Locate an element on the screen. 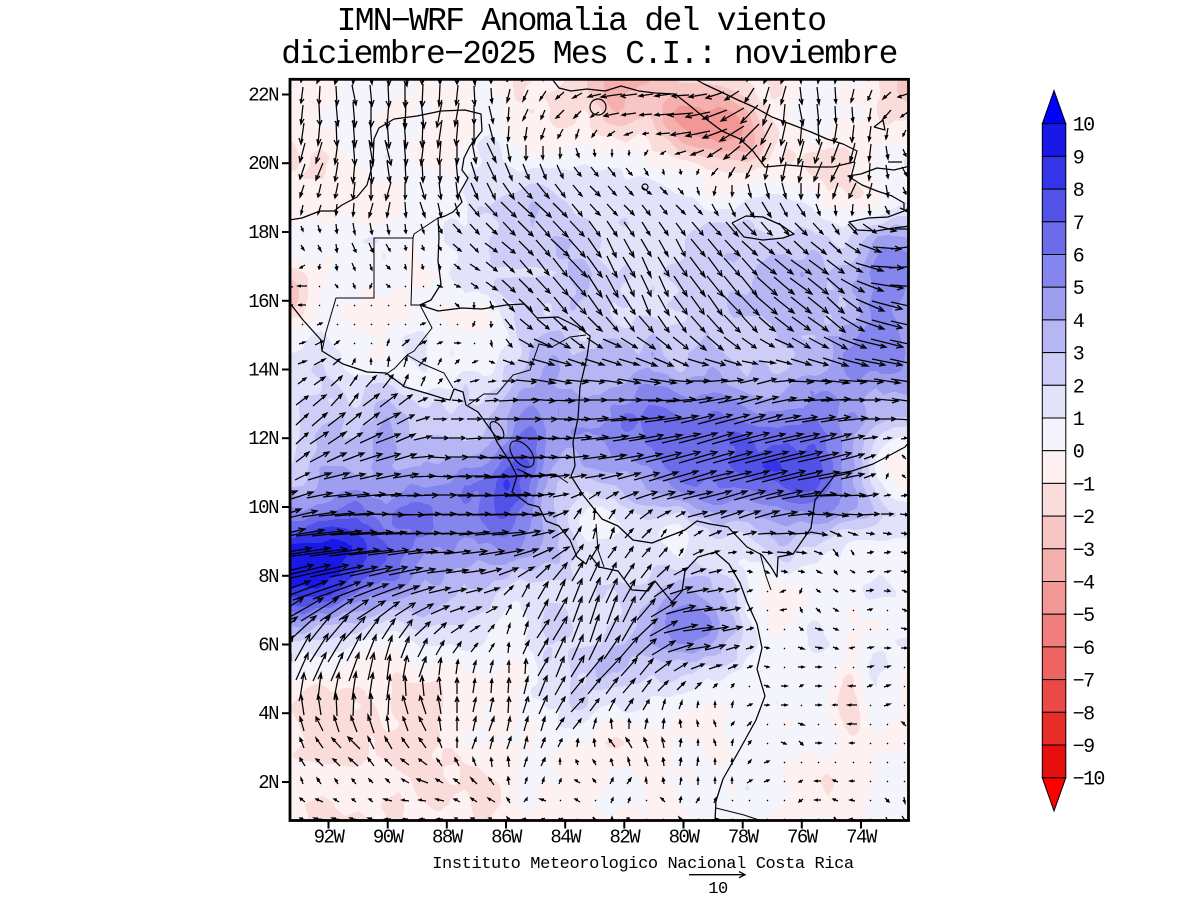  svg-text: −1 is located at coordinates (1084, 485).